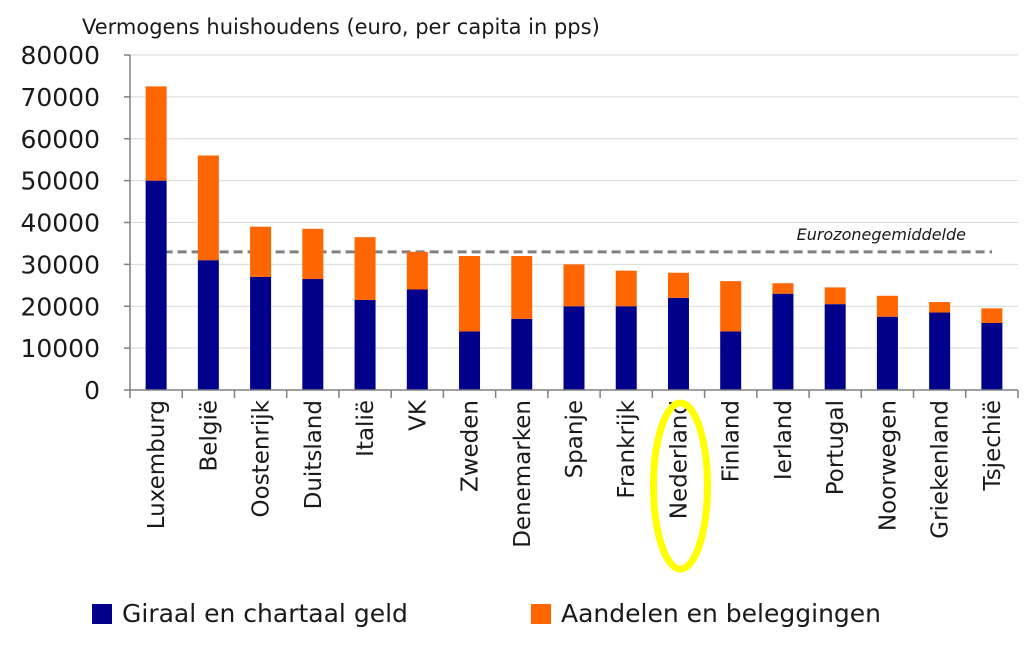  Describe the element at coordinates (417, 339) in the screenshot. I see `bar-geld-vk` at that location.